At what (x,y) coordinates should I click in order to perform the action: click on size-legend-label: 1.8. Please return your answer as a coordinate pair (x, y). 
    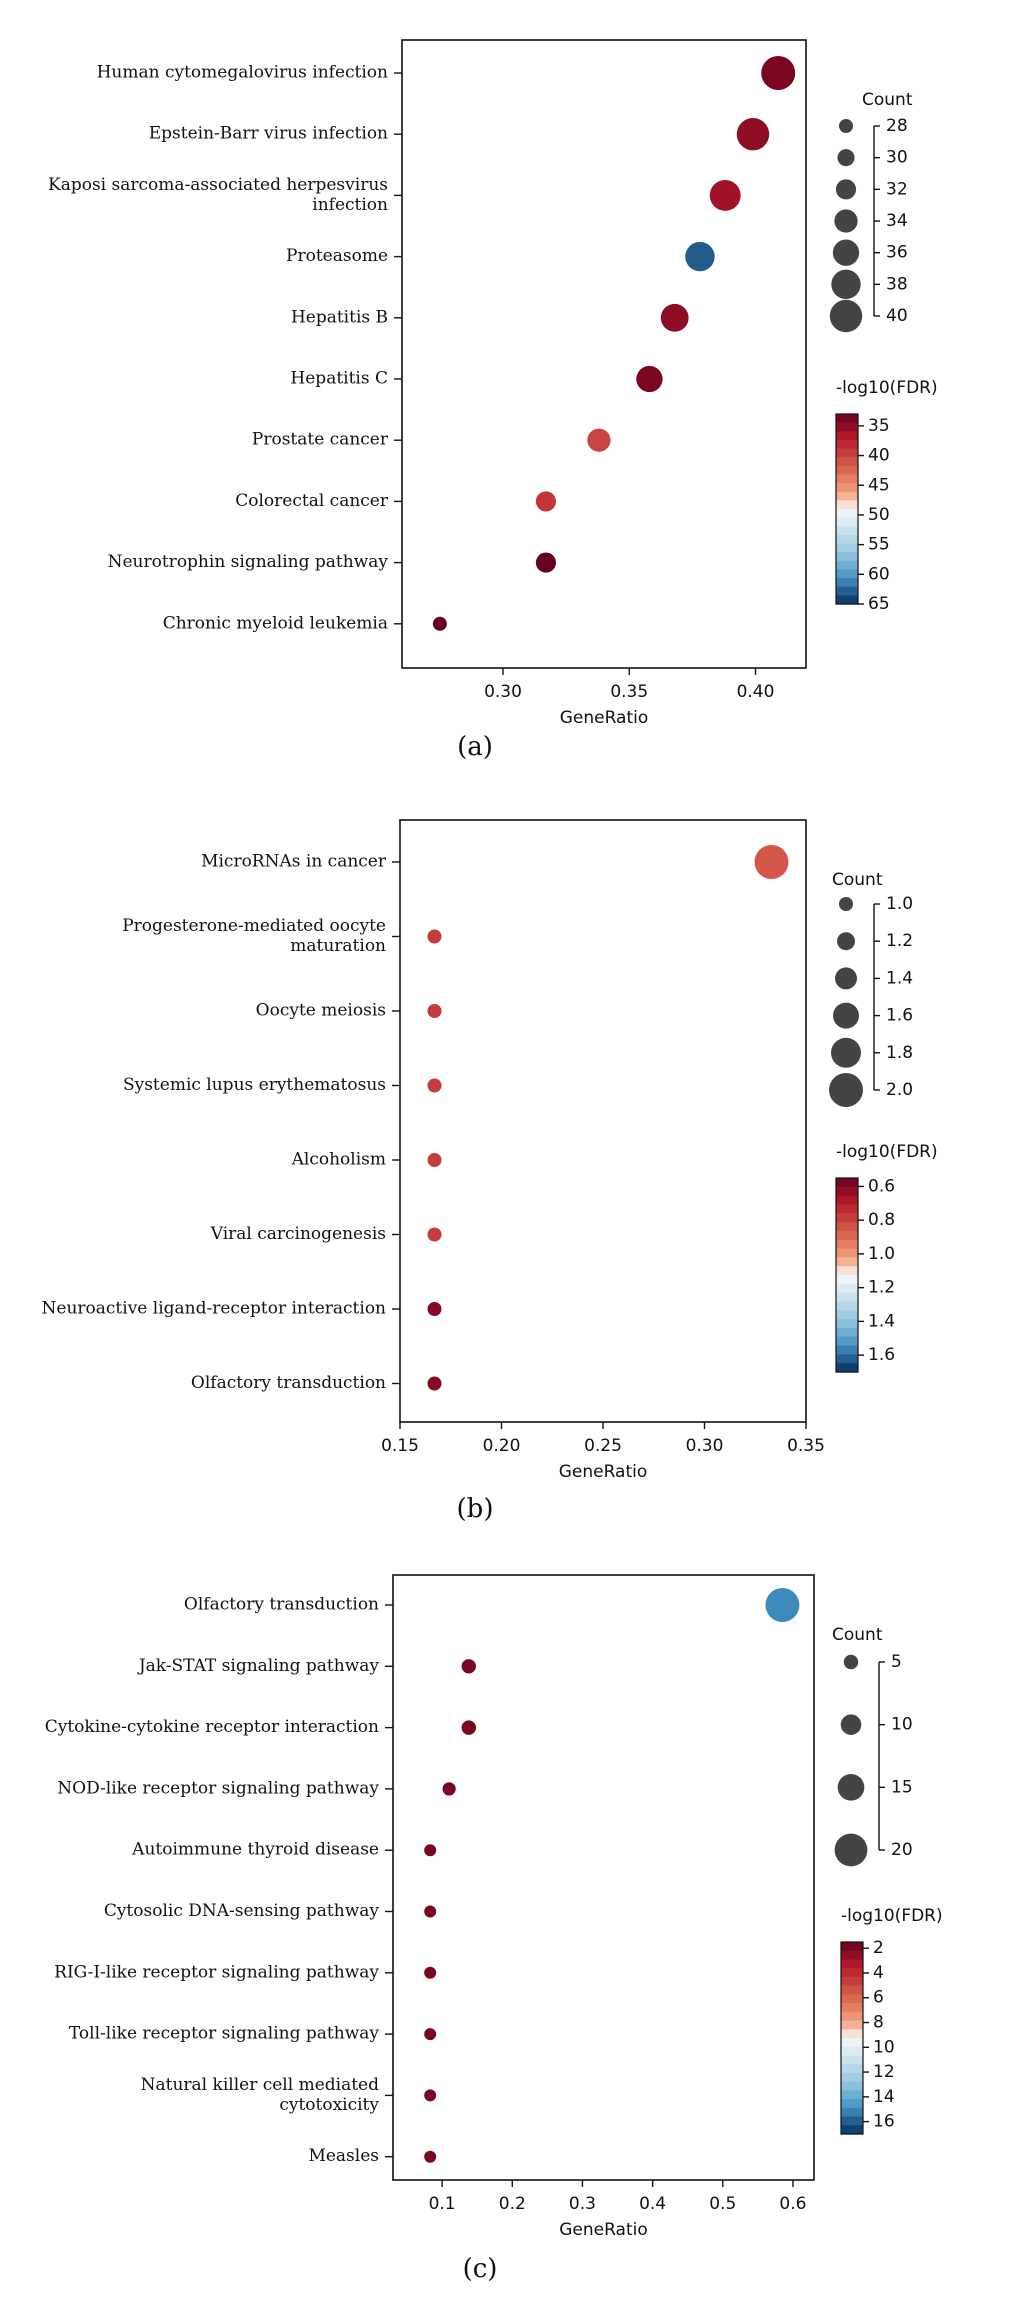
    Looking at the image, I should click on (899, 1053).